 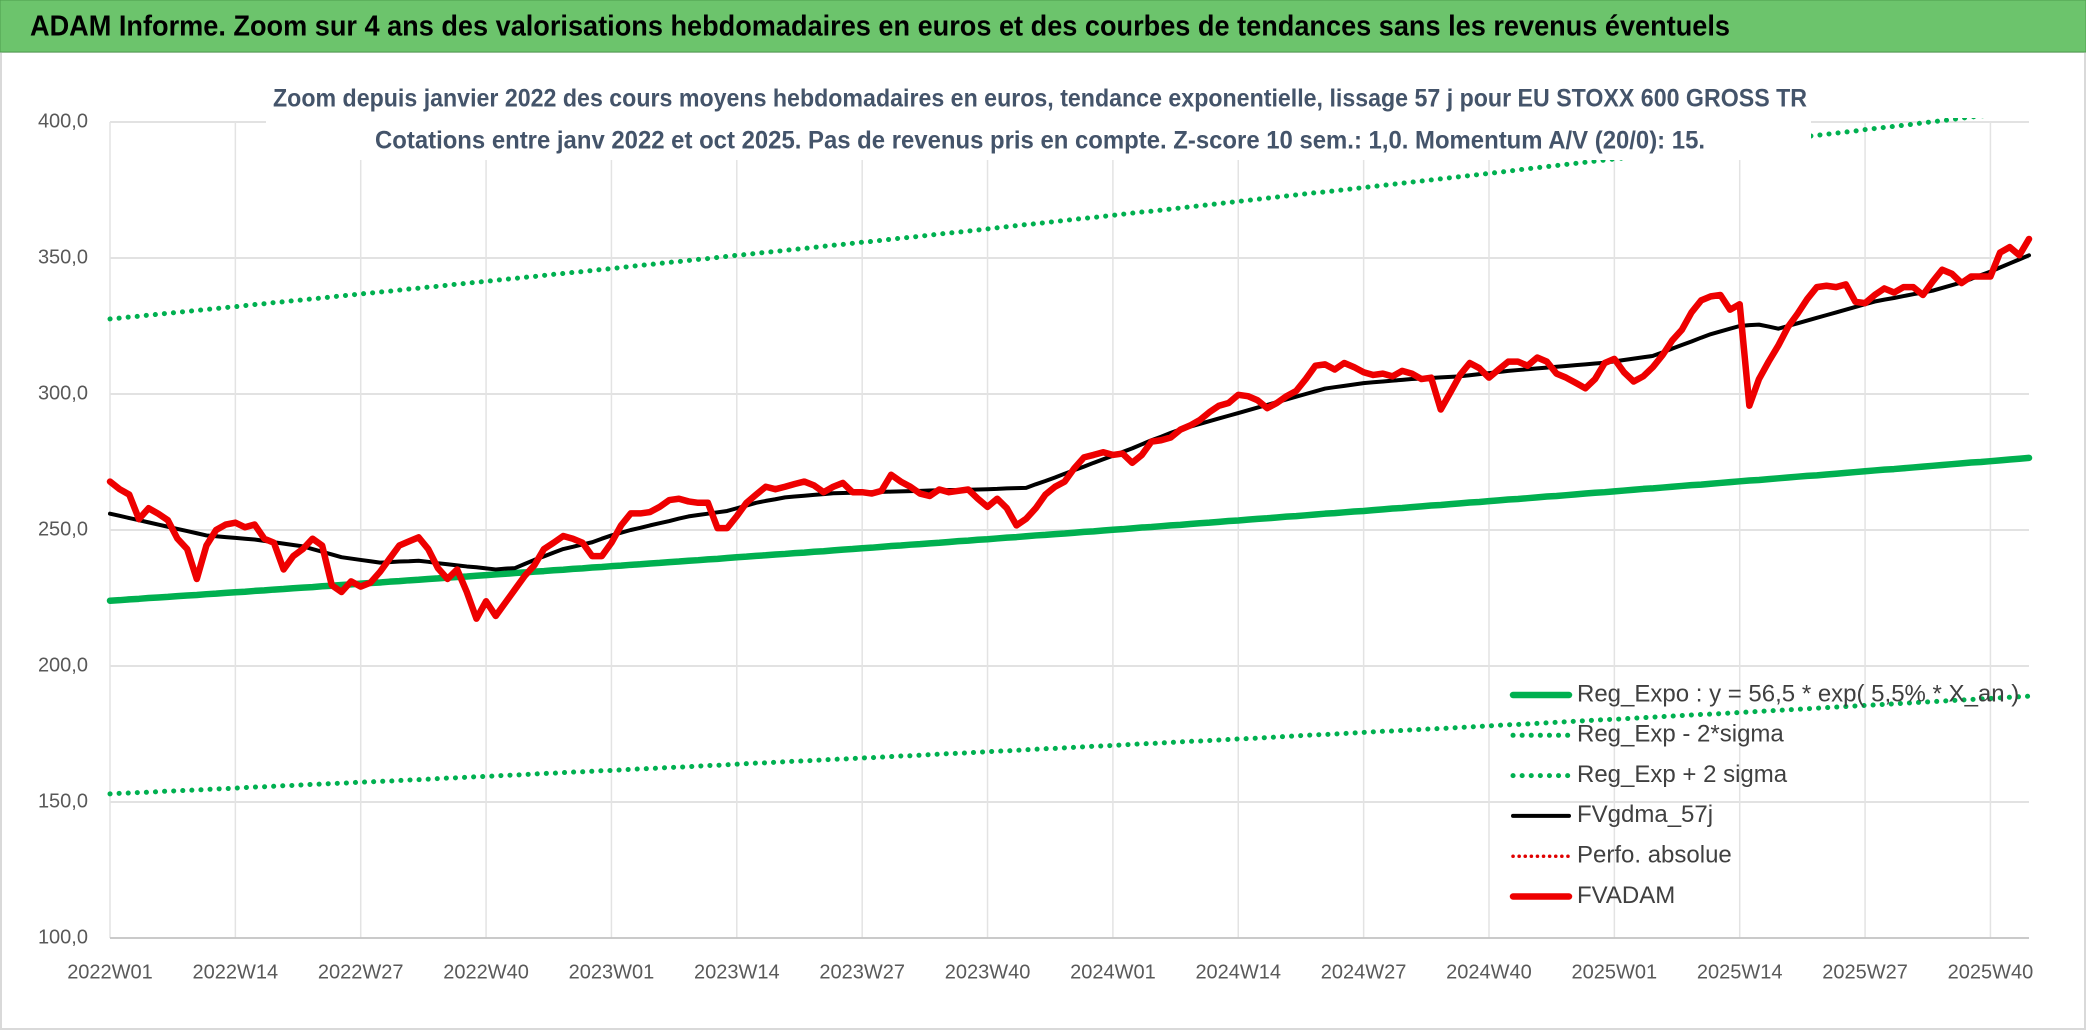 I want to click on legend-label: Reg_Exp + 2 sigma, so click(x=1682, y=774).